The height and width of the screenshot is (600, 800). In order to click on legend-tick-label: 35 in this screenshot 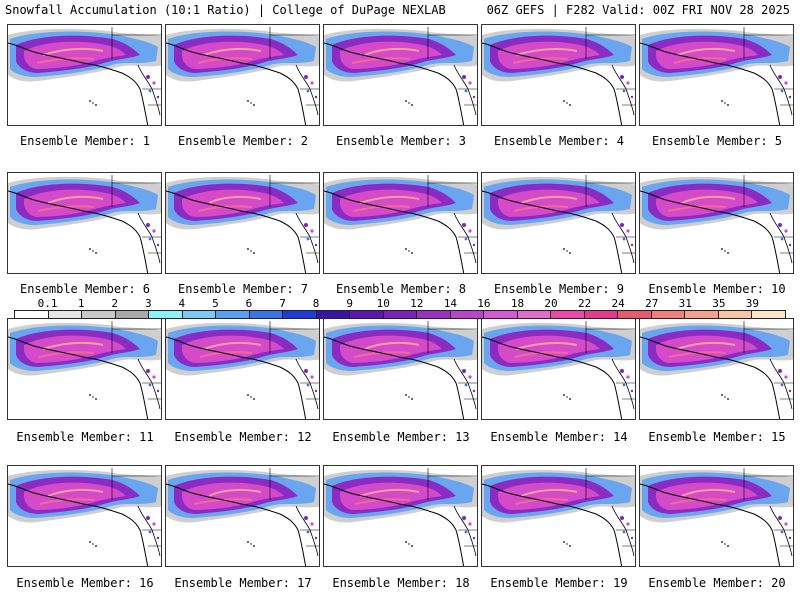, I will do `click(719, 303)`.